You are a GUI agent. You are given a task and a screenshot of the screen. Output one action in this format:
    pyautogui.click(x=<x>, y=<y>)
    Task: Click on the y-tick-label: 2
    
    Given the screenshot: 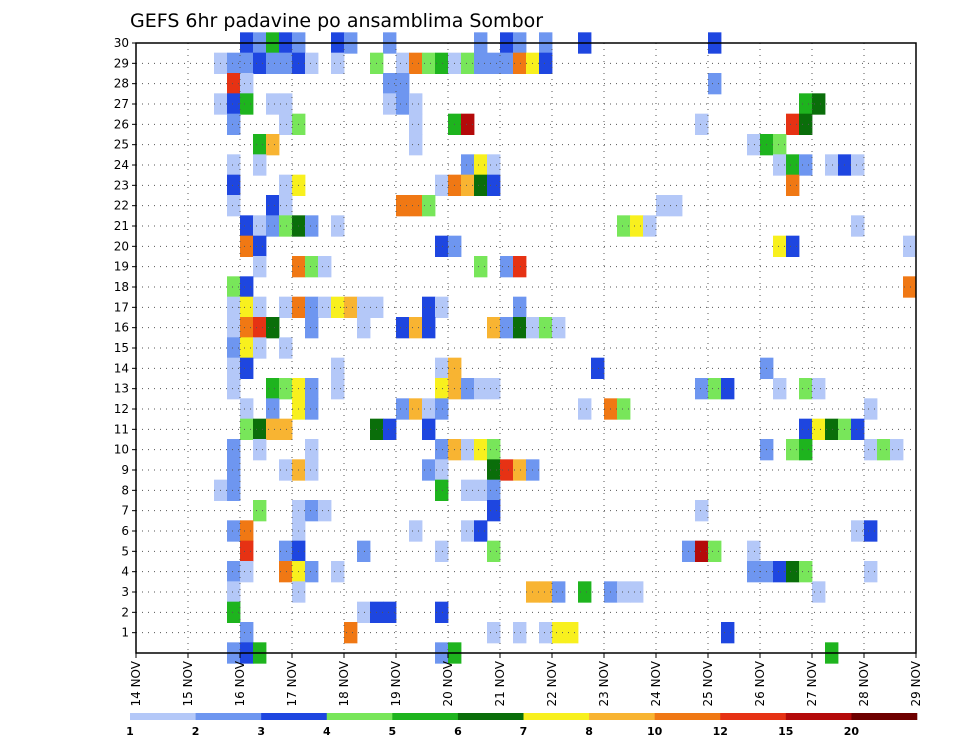 What is the action you would take?
    pyautogui.click(x=125, y=612)
    